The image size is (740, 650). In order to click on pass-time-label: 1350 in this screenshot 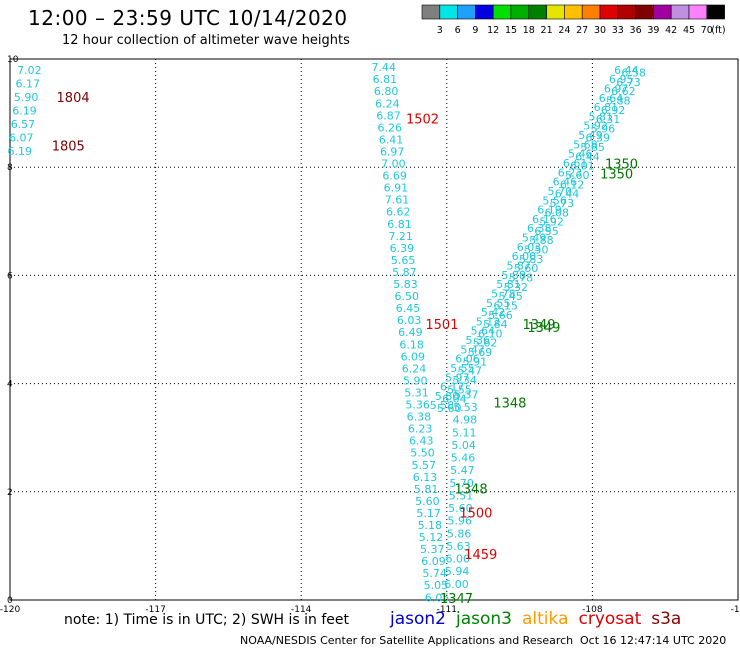, I will do `click(621, 164)`.